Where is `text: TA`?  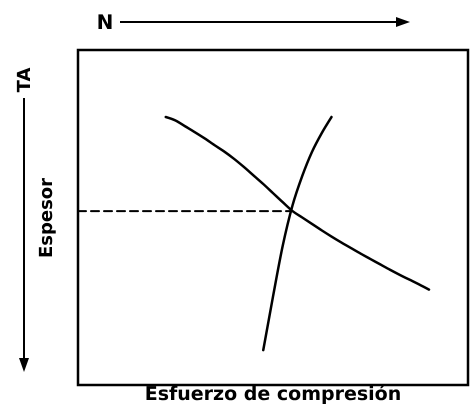 text: TA is located at coordinates (24, 80).